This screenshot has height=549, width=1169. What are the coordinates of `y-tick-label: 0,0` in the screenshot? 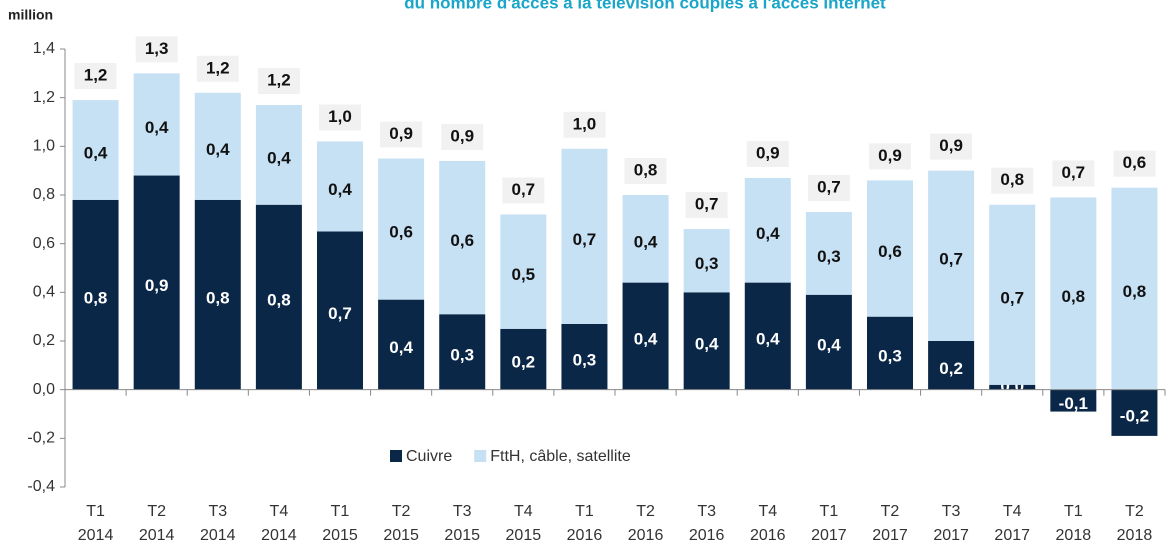 It's located at (44, 389).